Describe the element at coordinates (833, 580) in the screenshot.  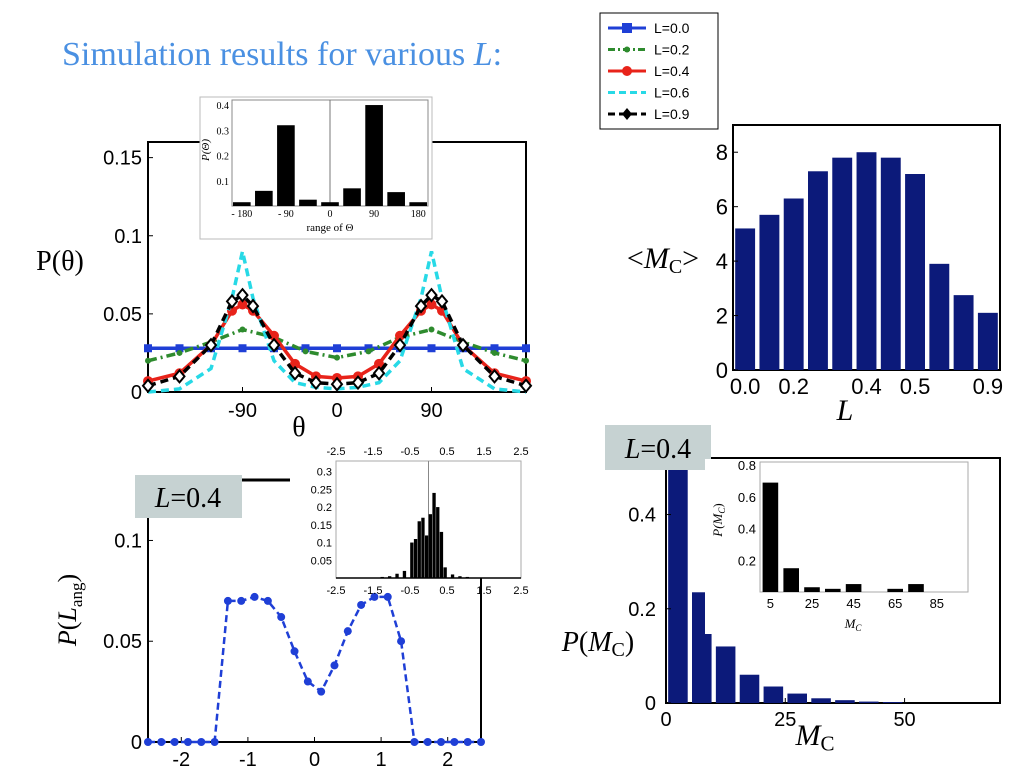
I see `pmc-plot-frame` at that location.